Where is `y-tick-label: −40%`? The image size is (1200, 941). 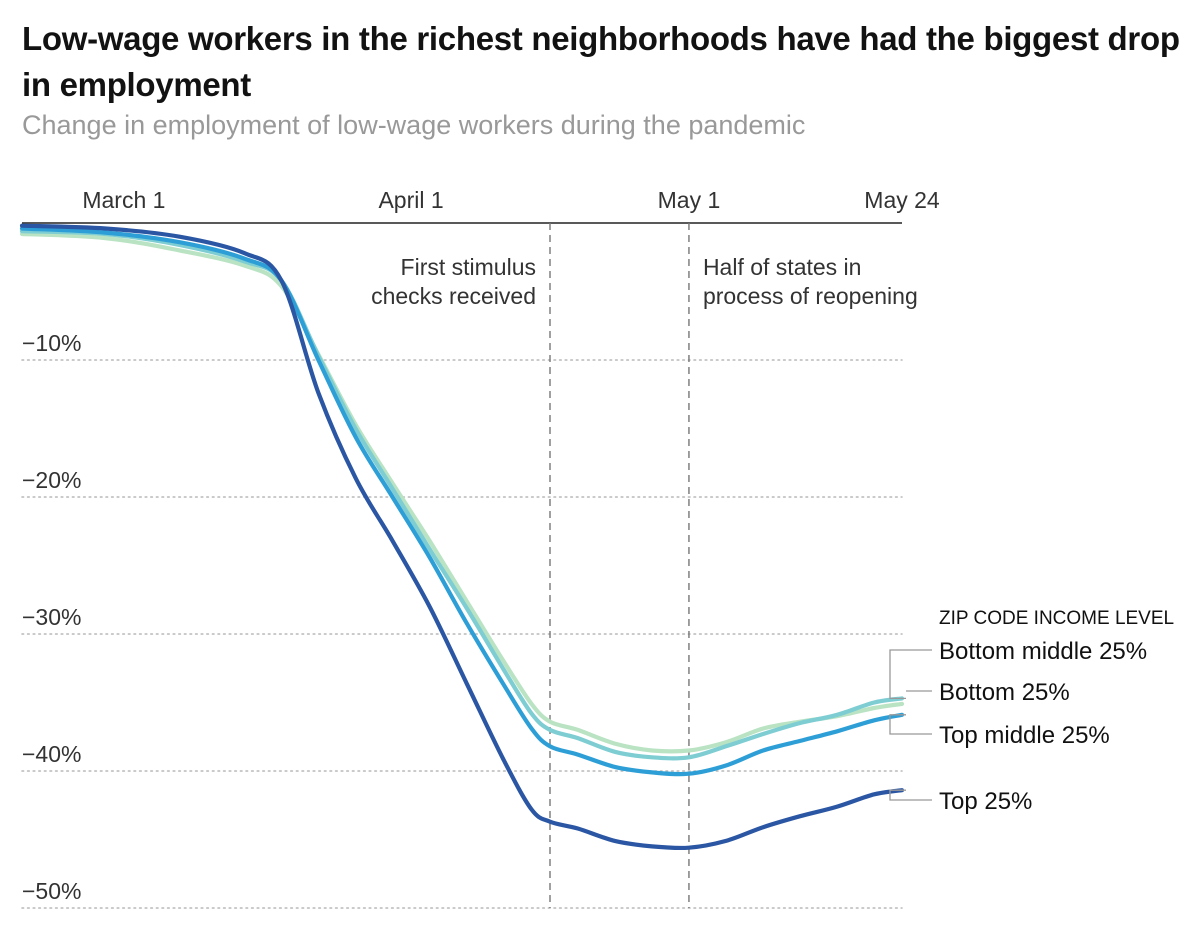
y-tick-label: −40% is located at coordinates (51, 754).